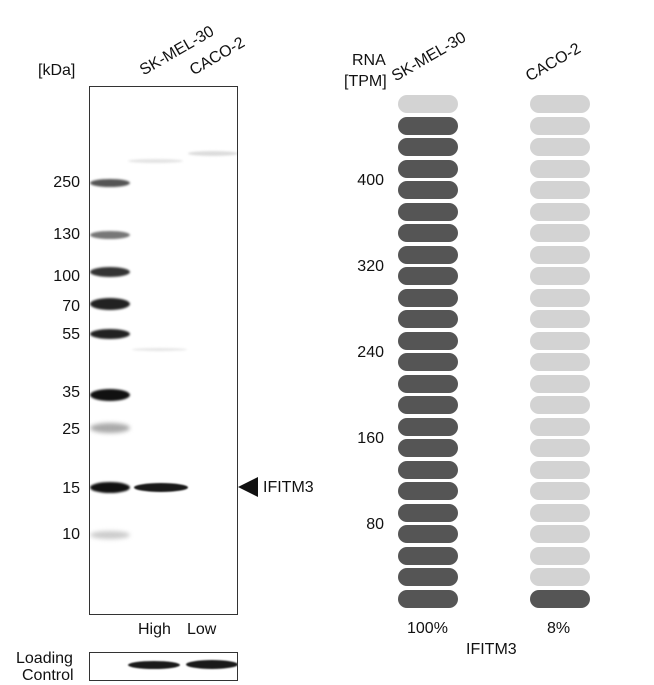 This screenshot has height=685, width=654. What do you see at coordinates (427, 628) in the screenshot?
I see `rna-percent-sk-mel-30: 100%` at bounding box center [427, 628].